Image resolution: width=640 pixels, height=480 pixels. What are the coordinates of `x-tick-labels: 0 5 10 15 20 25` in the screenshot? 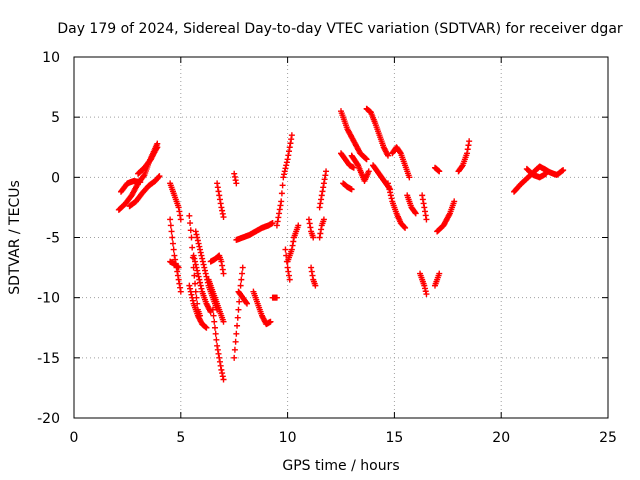 It's located at (343, 438).